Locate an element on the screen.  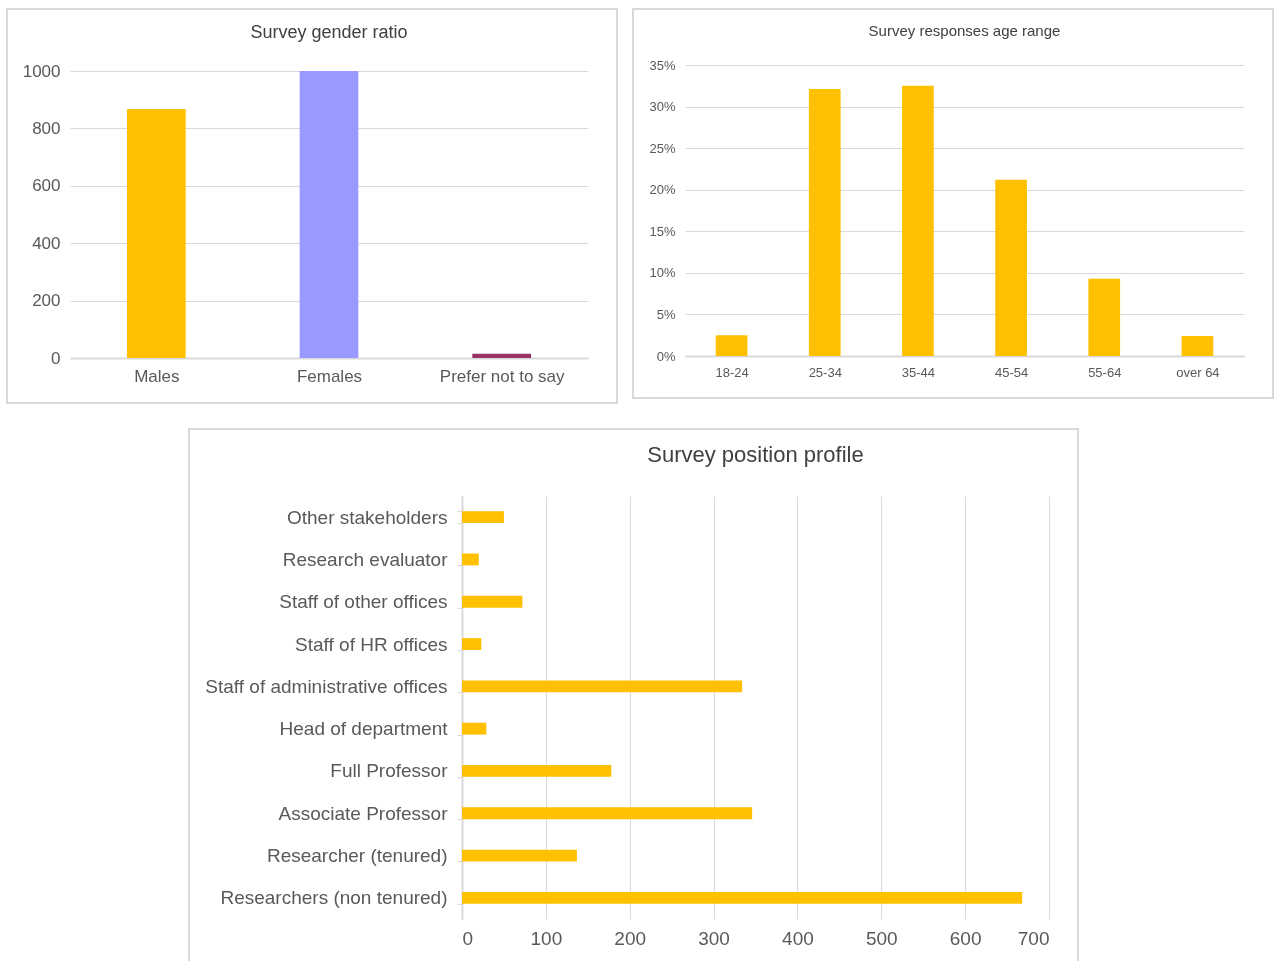
x-tick-label: 400 is located at coordinates (798, 938).